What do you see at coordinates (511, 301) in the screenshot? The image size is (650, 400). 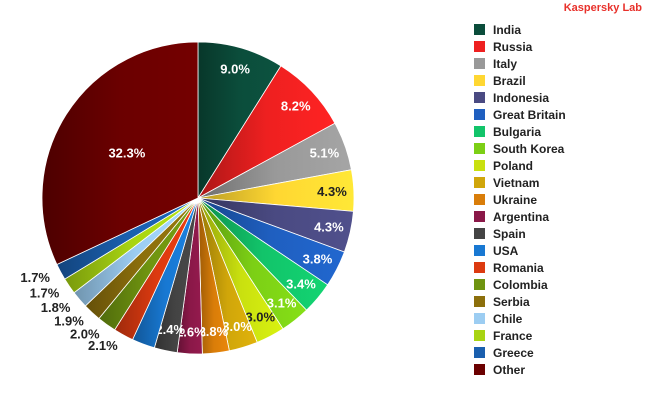 I see `legend-label: Serbia` at bounding box center [511, 301].